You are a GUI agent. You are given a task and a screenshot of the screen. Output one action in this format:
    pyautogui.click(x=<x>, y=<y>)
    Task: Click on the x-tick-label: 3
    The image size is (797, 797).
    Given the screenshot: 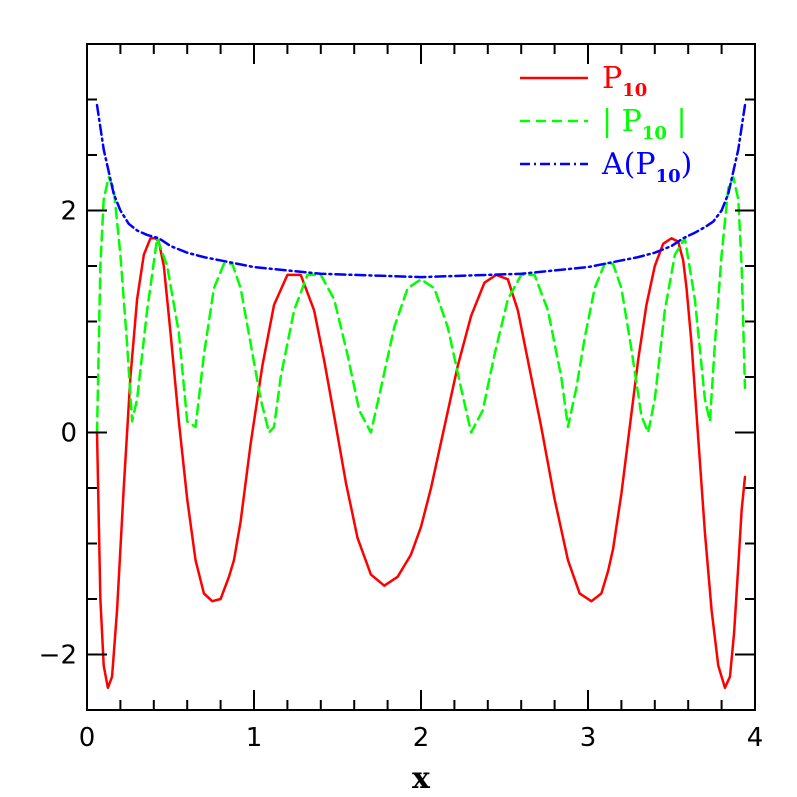 What is the action you would take?
    pyautogui.click(x=588, y=738)
    